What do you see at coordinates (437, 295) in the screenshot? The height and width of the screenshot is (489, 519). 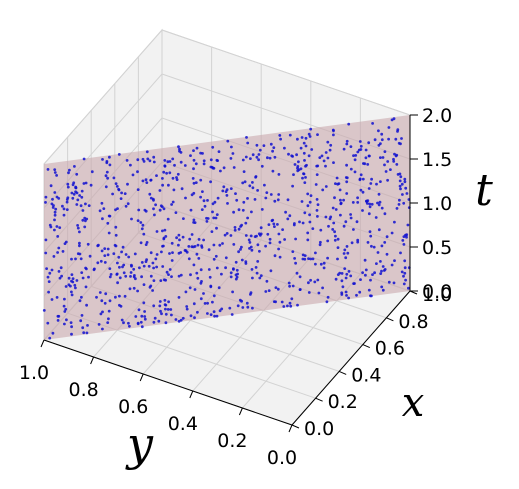 I see `x-tick-label: 1.0` at bounding box center [437, 295].